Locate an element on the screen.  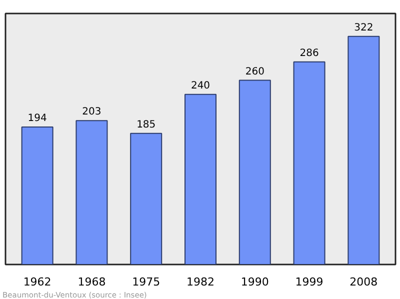
x-tick-label: 1999 is located at coordinates (309, 282).